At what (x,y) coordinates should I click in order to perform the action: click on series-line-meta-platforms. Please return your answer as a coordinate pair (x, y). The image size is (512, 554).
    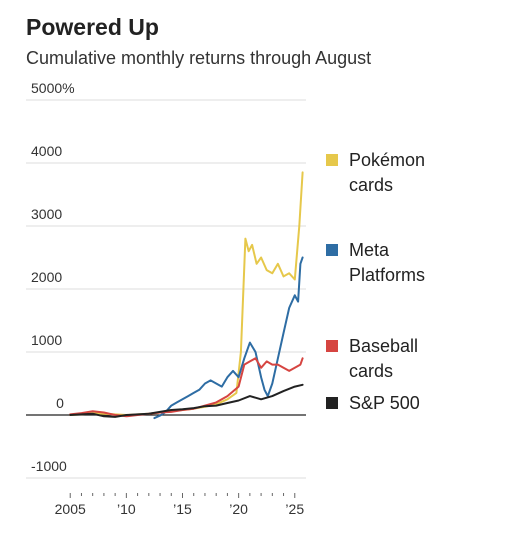
    Looking at the image, I should click on (228, 338).